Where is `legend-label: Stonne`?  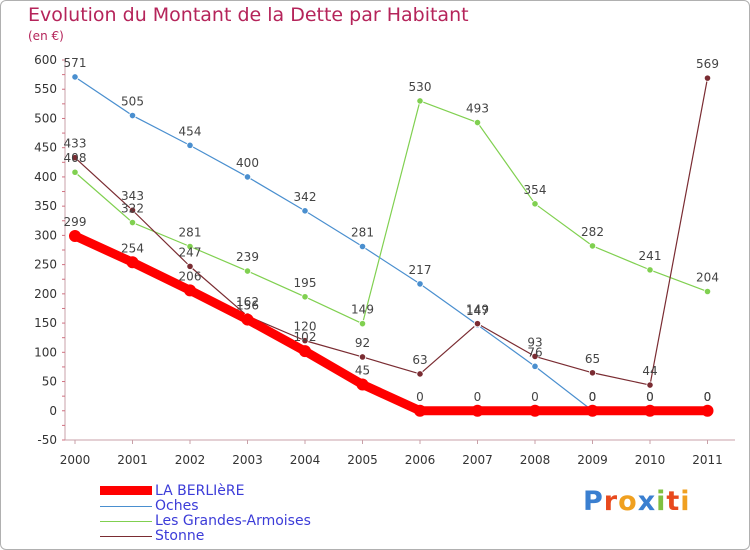 legend-label: Stonne is located at coordinates (180, 536).